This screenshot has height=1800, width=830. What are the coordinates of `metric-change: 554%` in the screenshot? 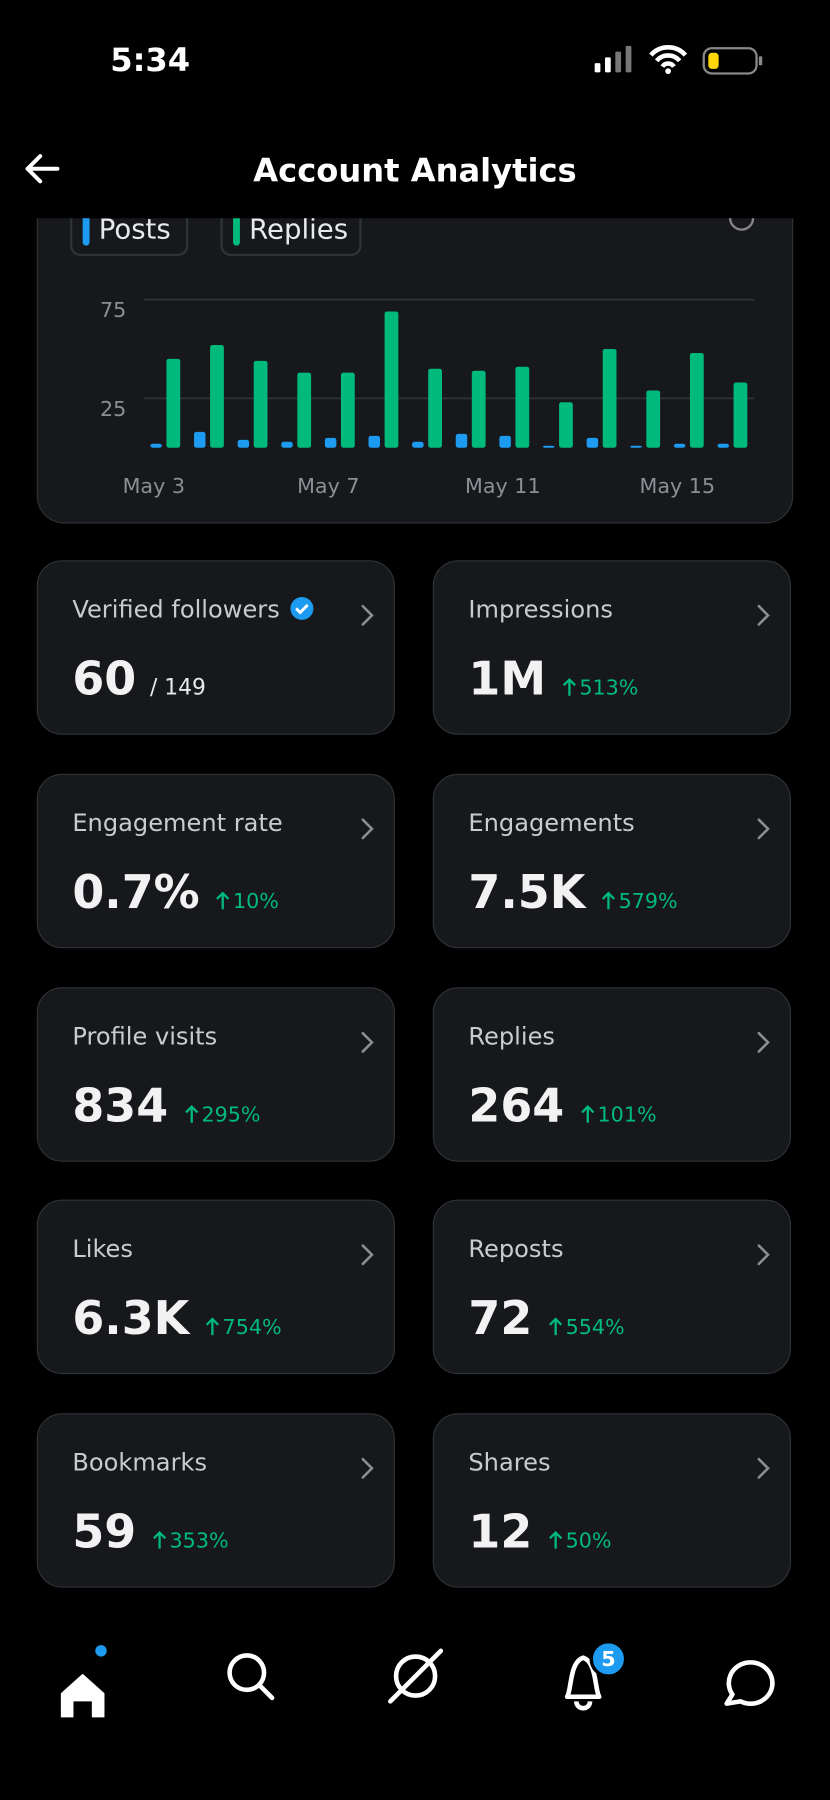 It's located at (586, 1328).